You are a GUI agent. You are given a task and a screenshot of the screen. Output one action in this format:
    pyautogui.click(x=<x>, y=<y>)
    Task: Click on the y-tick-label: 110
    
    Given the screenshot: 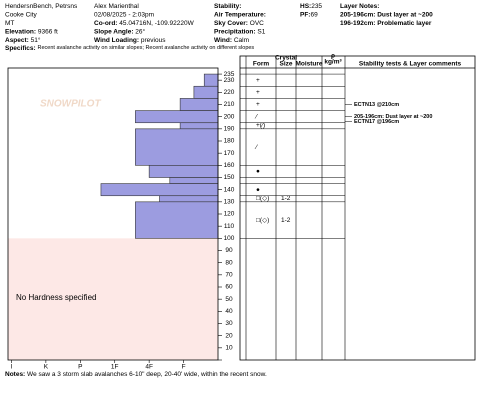 What is the action you would take?
    pyautogui.click(x=229, y=226)
    